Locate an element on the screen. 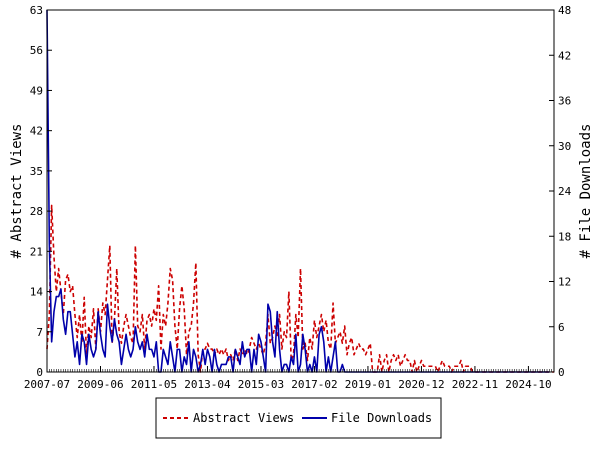  y-tick-label-5: 35 is located at coordinates (36, 171).